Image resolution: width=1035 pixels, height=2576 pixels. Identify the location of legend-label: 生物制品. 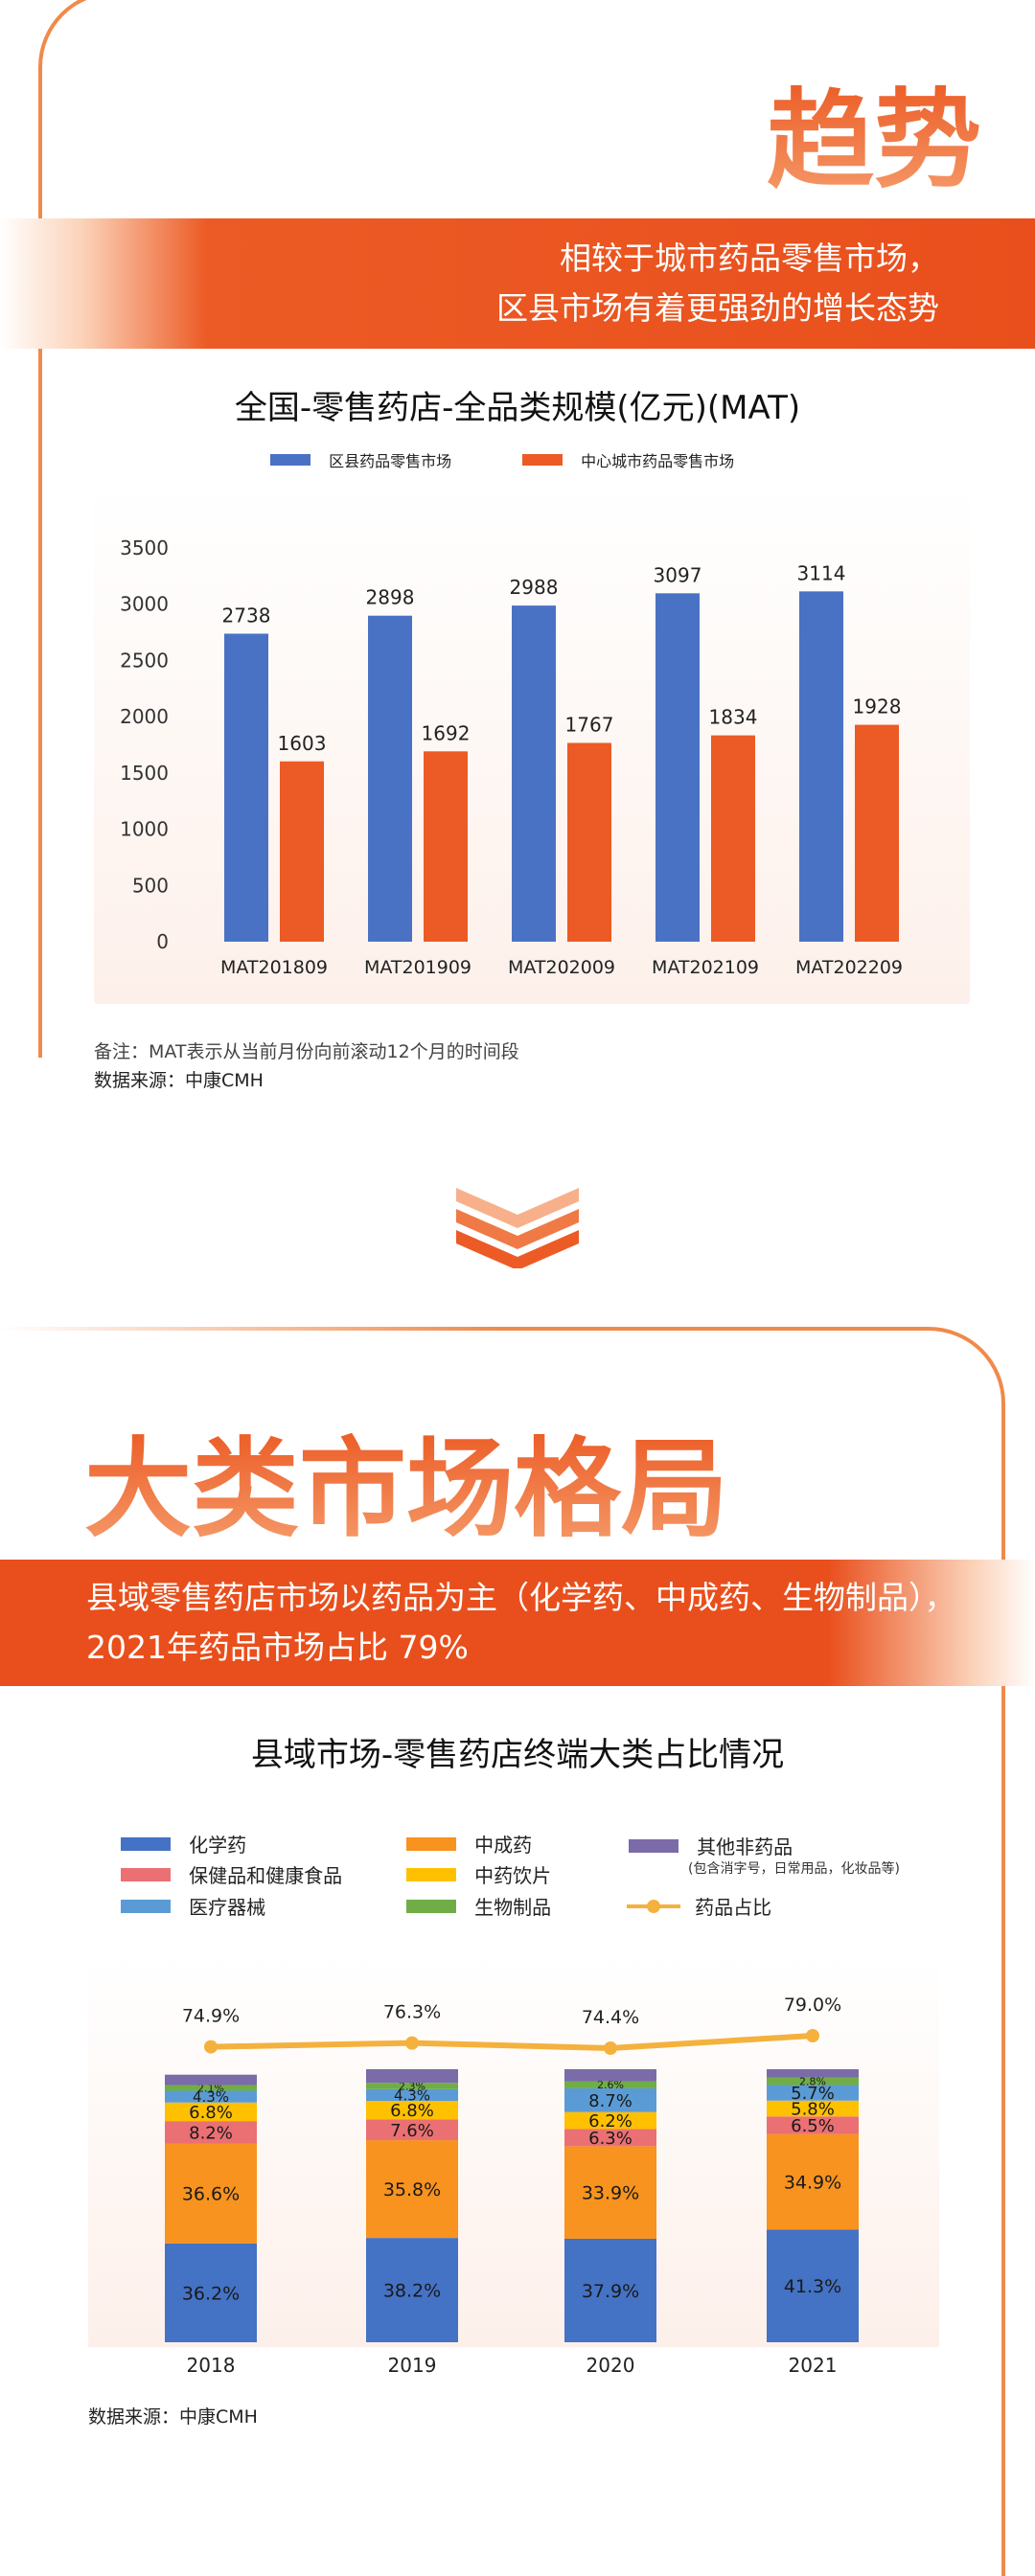
(513, 1907).